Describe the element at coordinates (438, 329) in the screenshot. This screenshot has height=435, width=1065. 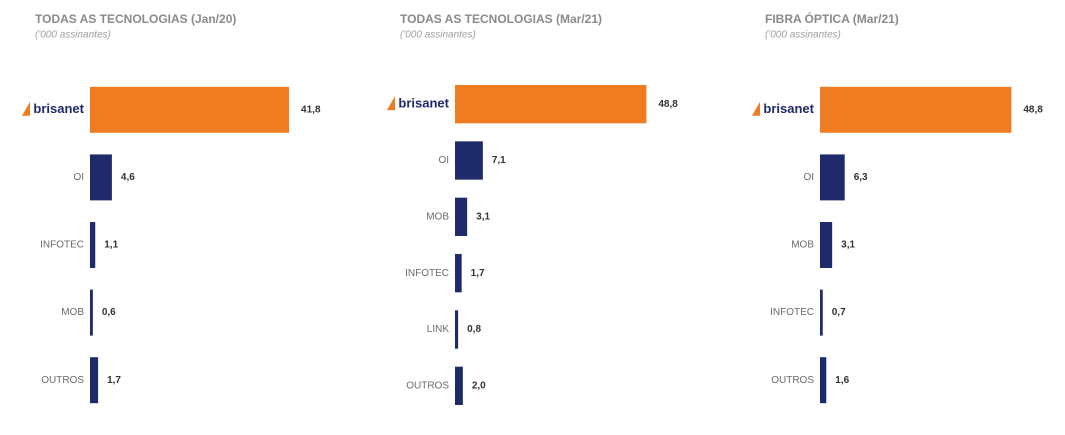
I see `category-label: LINK` at that location.